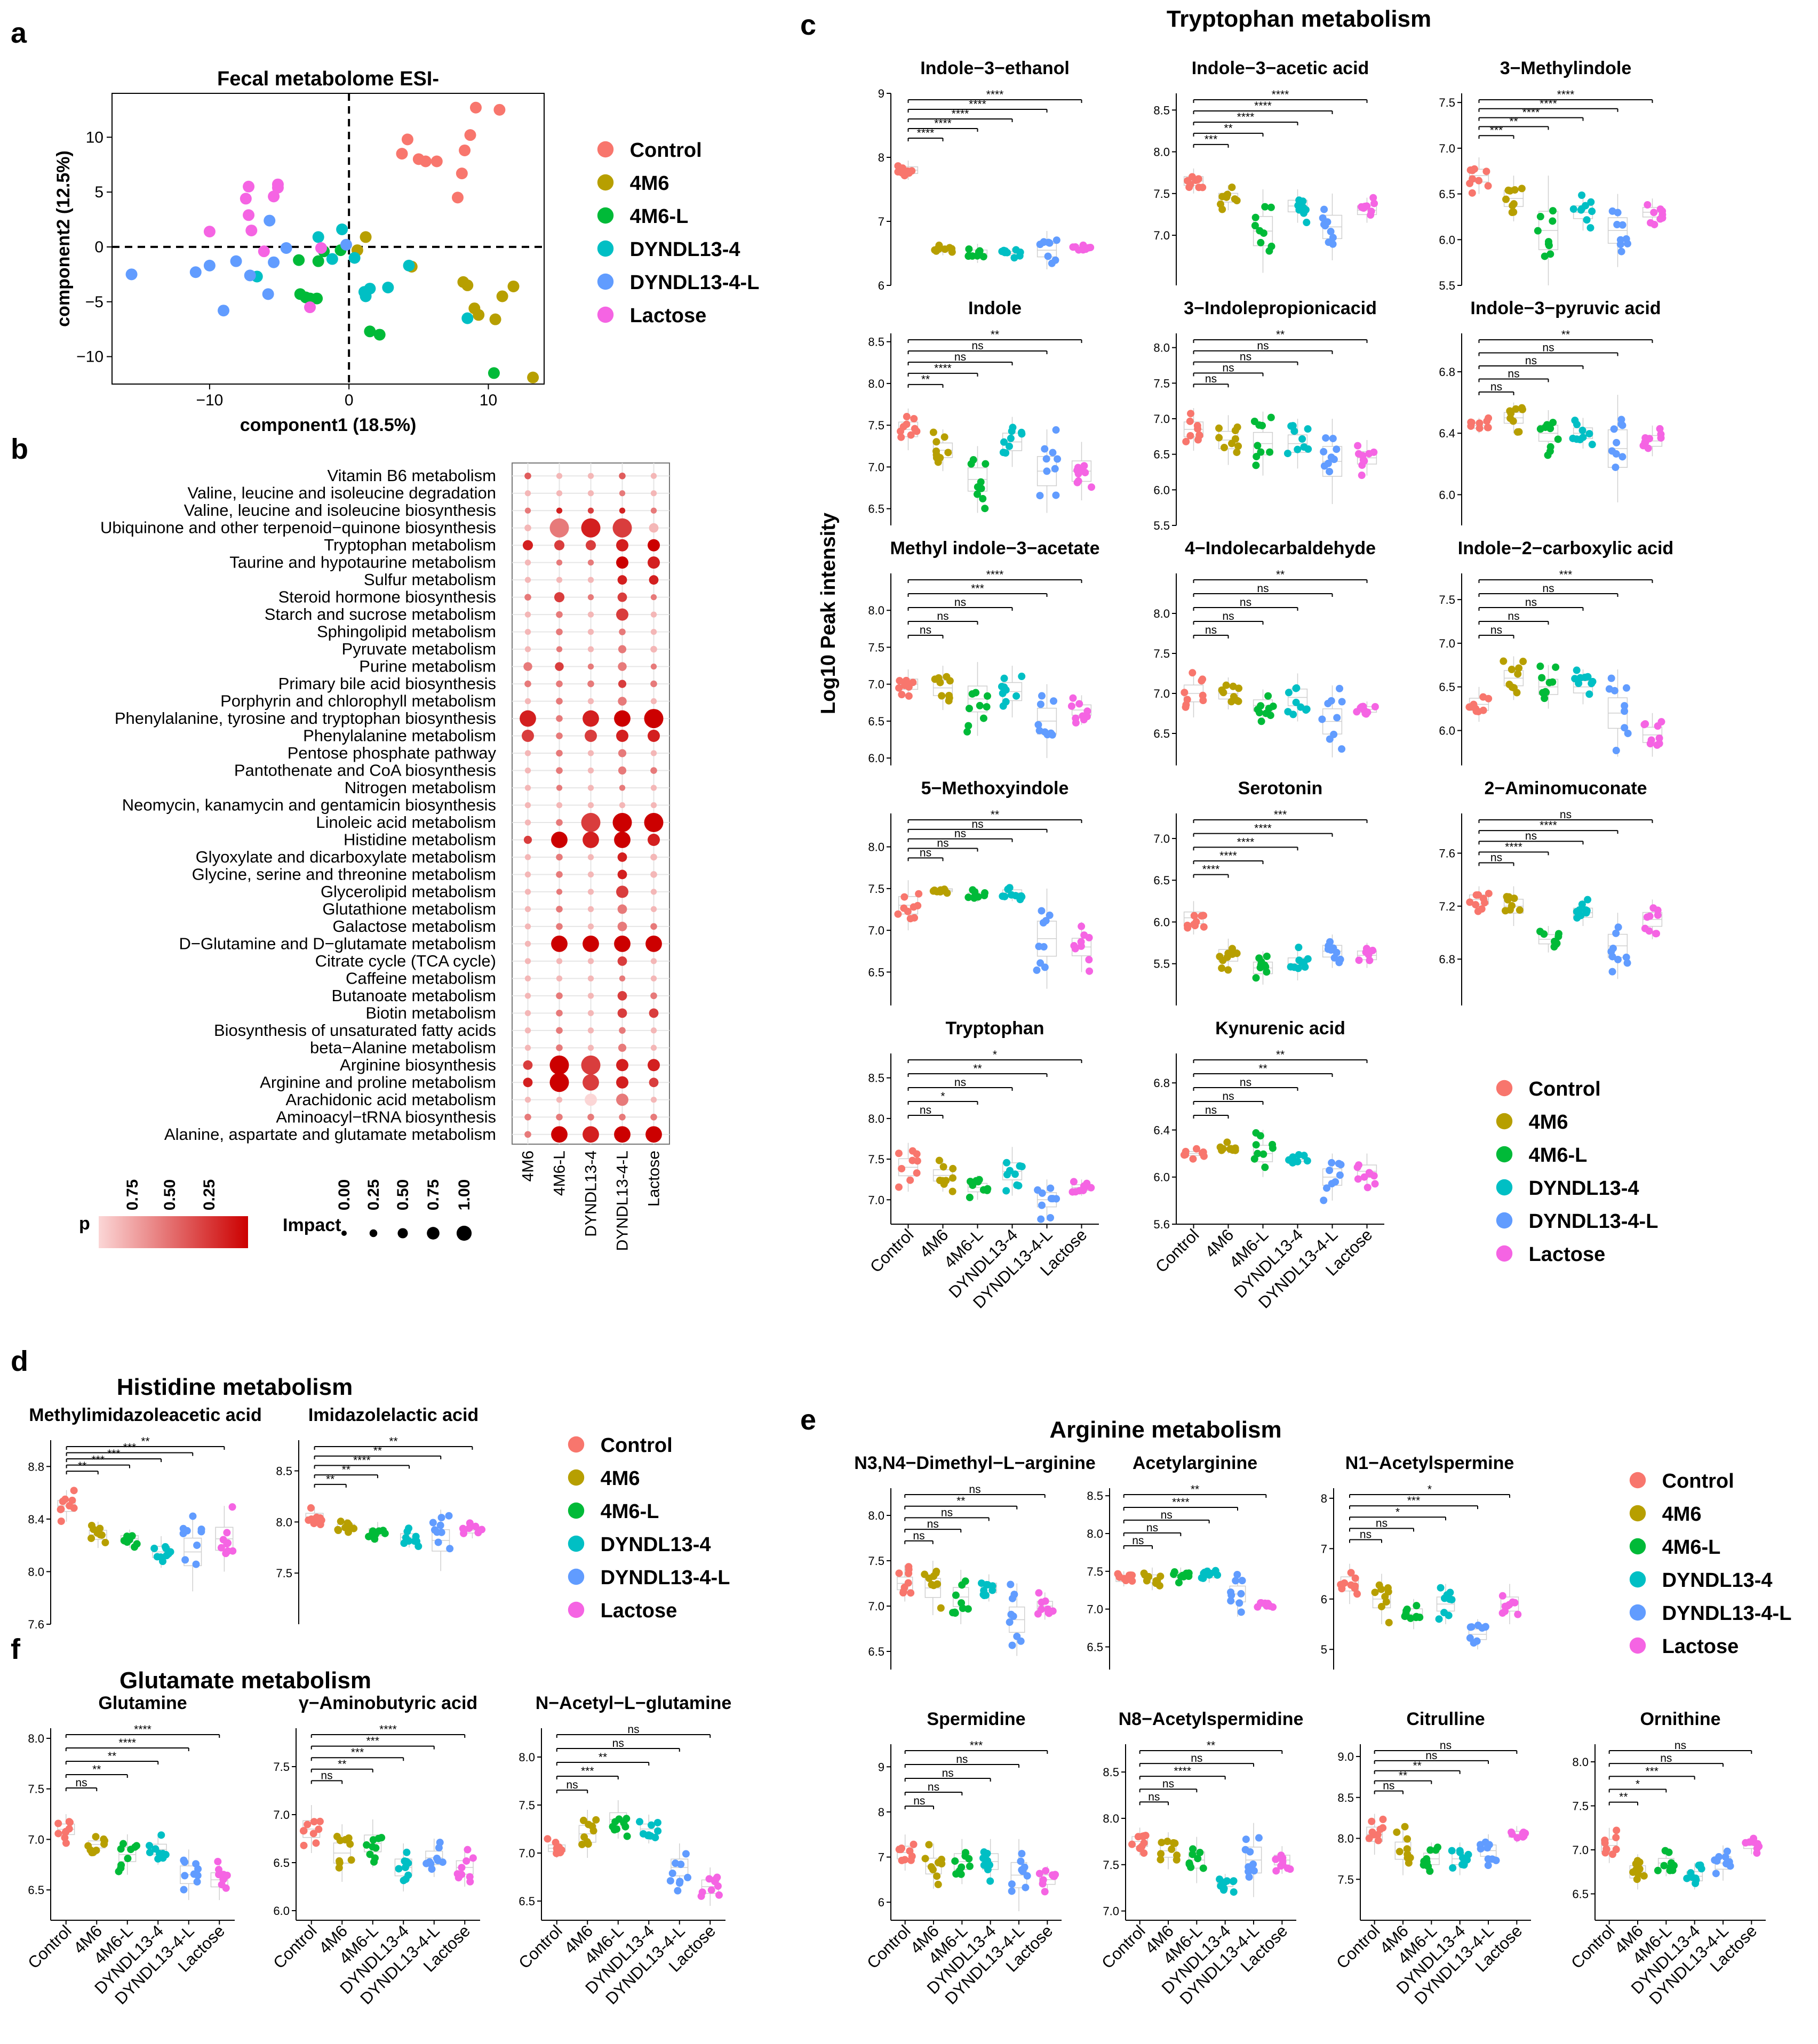  What do you see at coordinates (19, 449) in the screenshot?
I see `panel-letter-b: b` at bounding box center [19, 449].